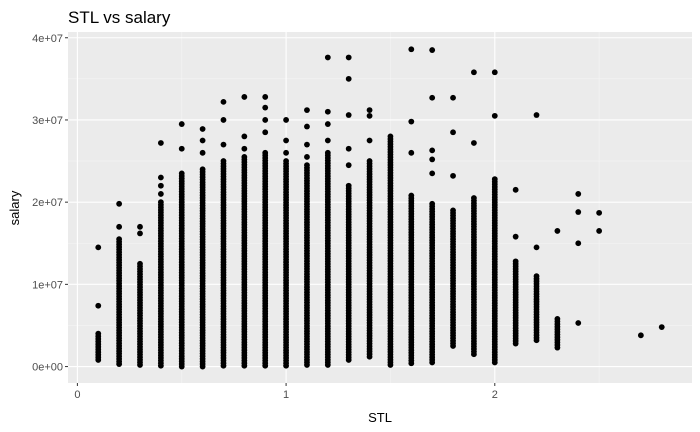 This screenshot has height=432, width=700. I want to click on y-tick-label: 2e+07, so click(47, 203).